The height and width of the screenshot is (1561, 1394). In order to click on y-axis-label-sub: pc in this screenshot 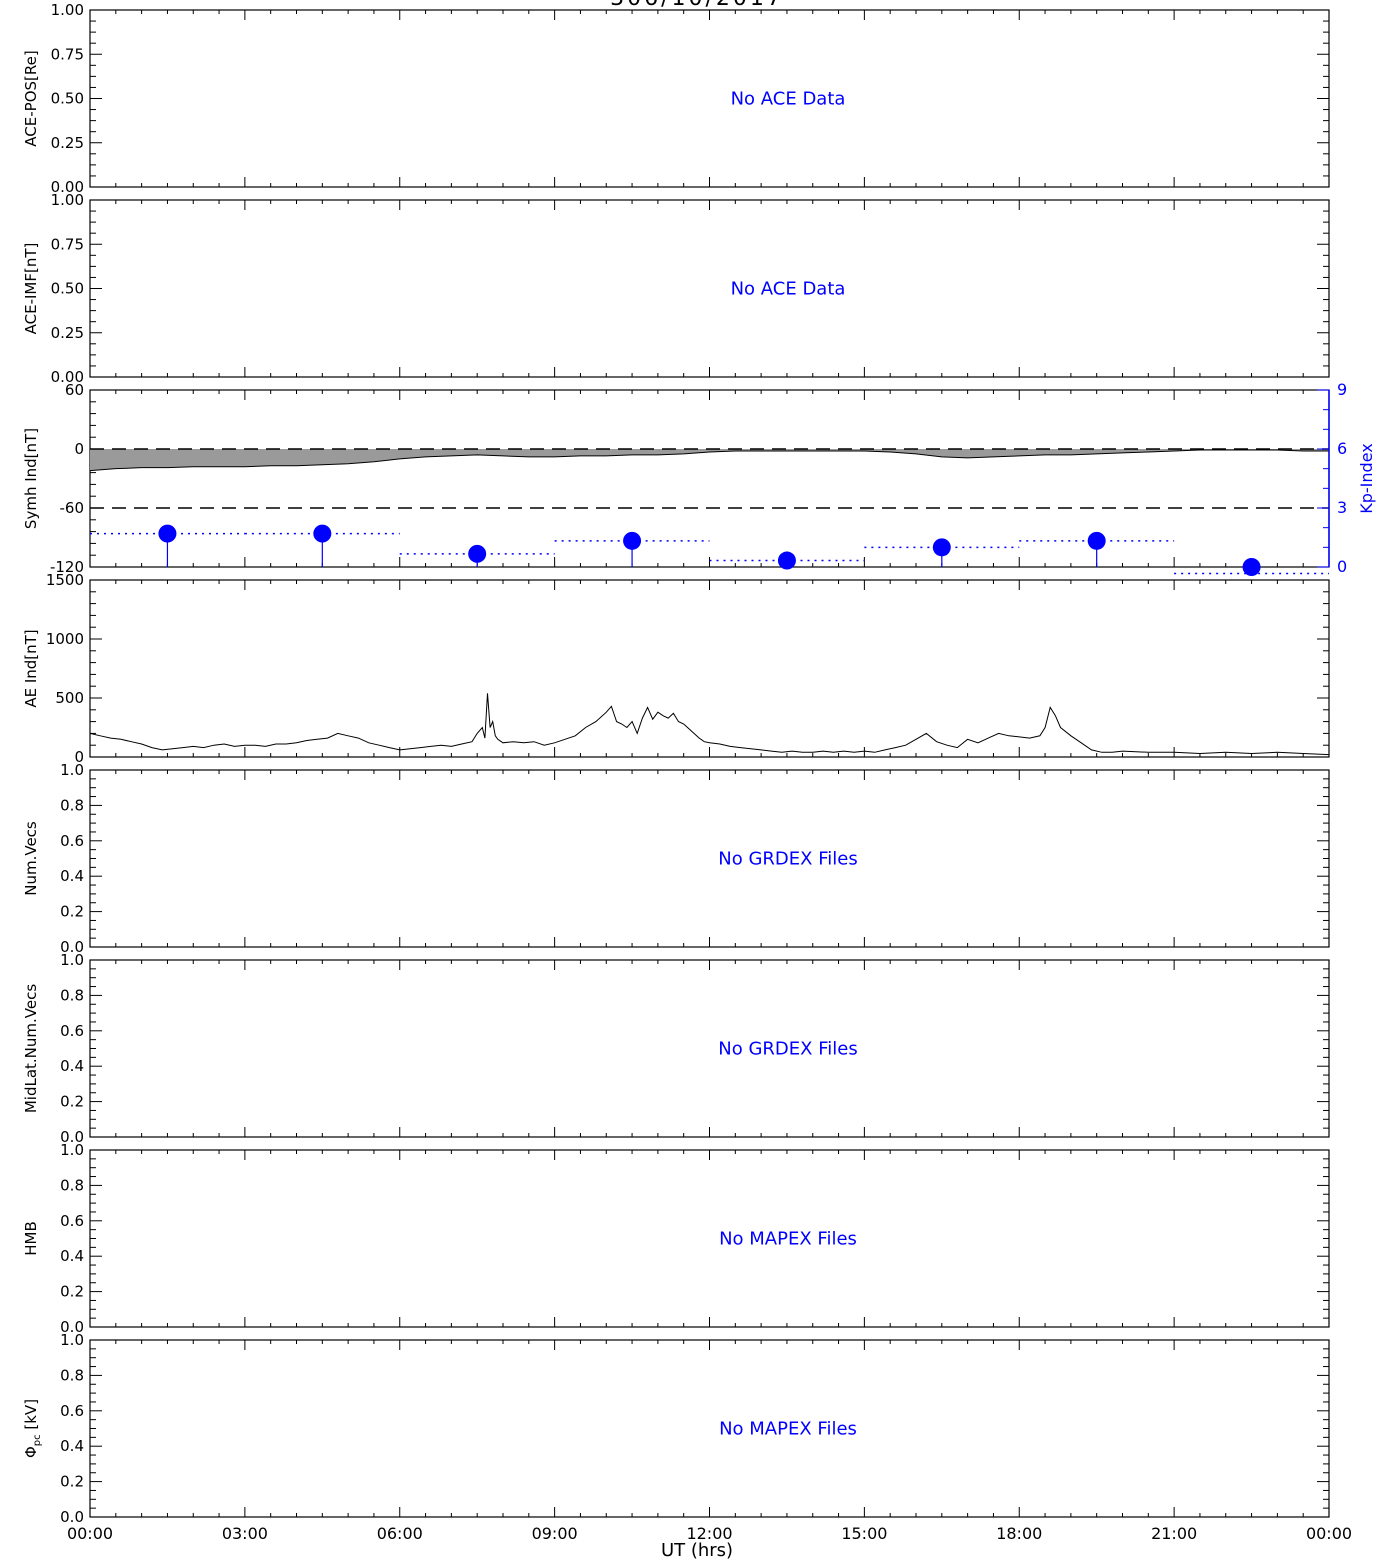, I will do `click(37, 1440)`.